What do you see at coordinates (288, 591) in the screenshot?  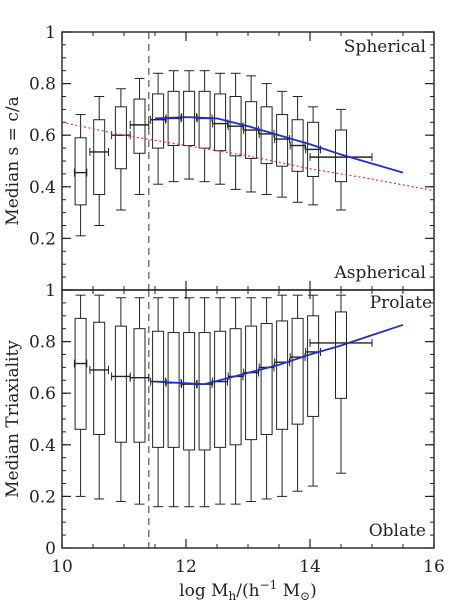 I see `x-axis-label-mid2: M` at bounding box center [288, 591].